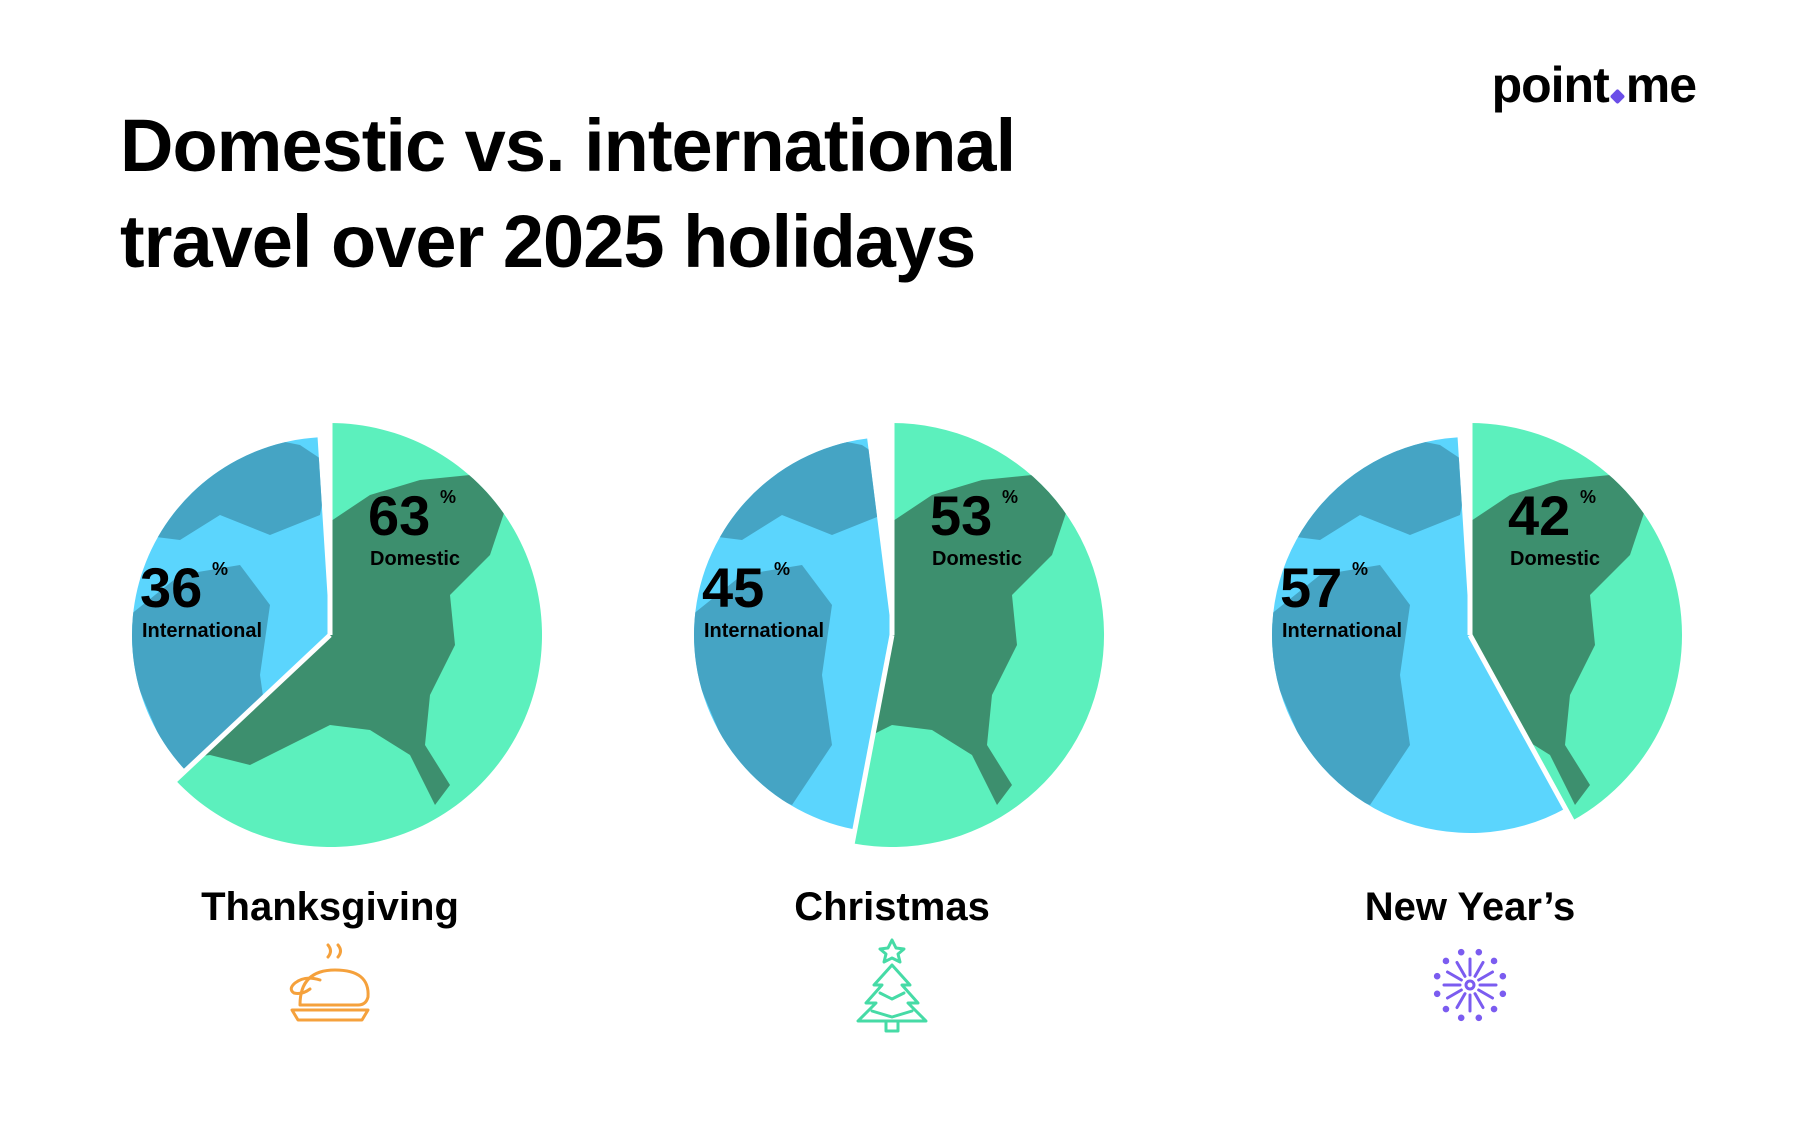 The width and height of the screenshot is (1797, 1136). I want to click on international-value: 36, so click(171, 587).